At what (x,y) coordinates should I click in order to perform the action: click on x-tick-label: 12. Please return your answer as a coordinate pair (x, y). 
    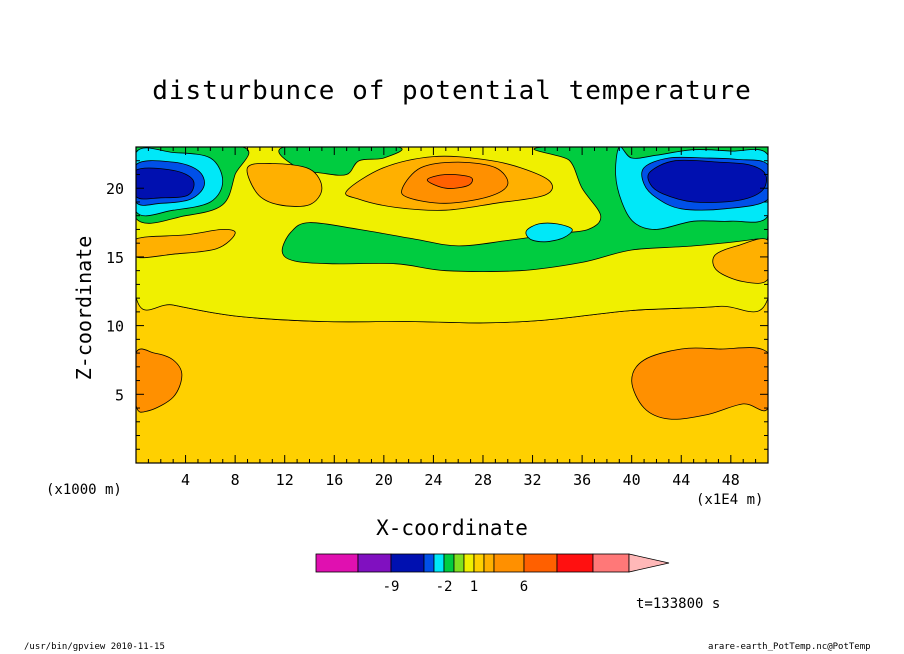
    Looking at the image, I should click on (285, 480).